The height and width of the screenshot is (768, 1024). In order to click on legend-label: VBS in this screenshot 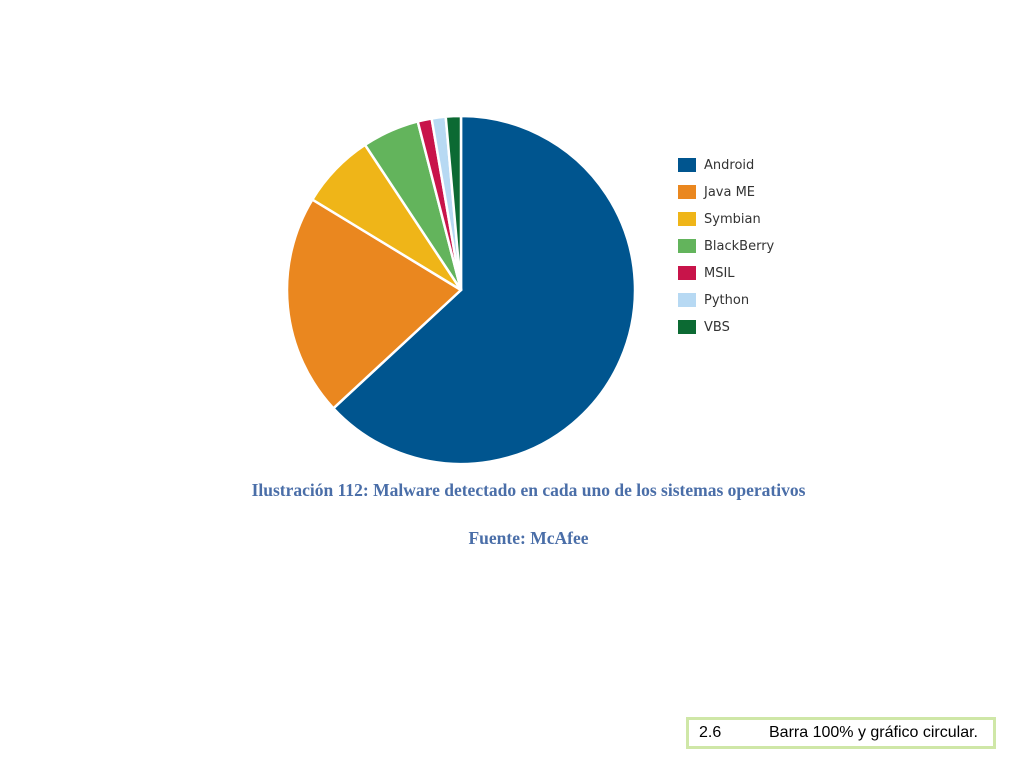, I will do `click(717, 327)`.